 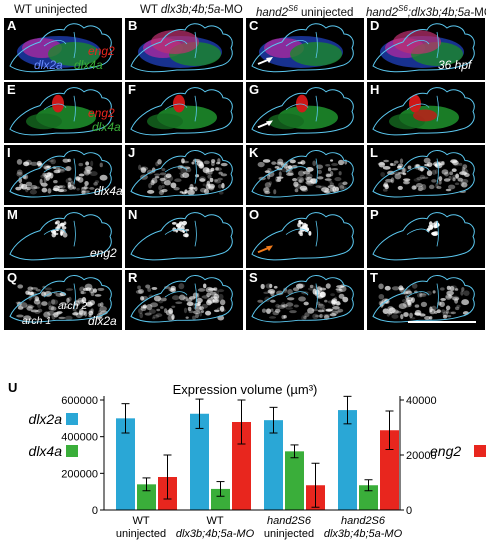 I want to click on label-dlx4a-a: dlx4a, so click(x=88, y=65).